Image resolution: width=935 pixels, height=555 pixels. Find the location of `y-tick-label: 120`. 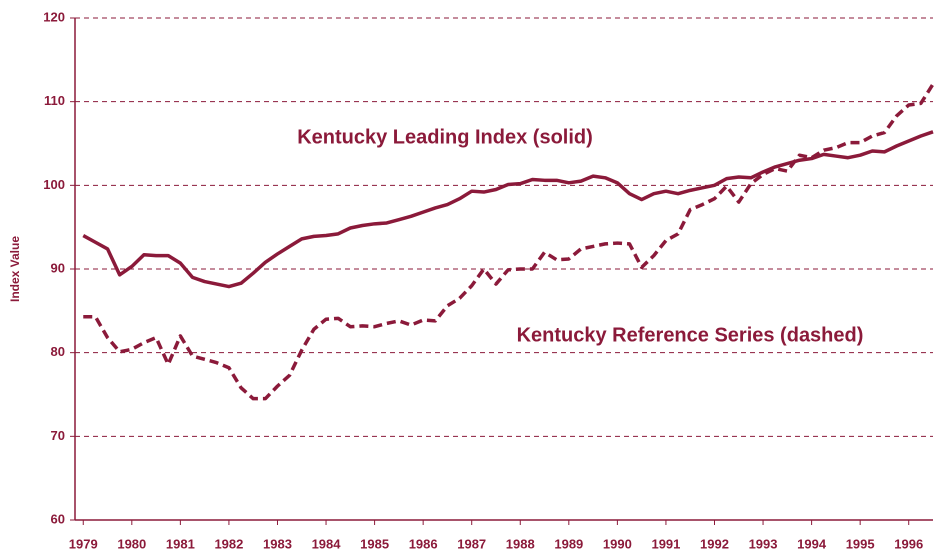

y-tick-label: 120 is located at coordinates (54, 16).